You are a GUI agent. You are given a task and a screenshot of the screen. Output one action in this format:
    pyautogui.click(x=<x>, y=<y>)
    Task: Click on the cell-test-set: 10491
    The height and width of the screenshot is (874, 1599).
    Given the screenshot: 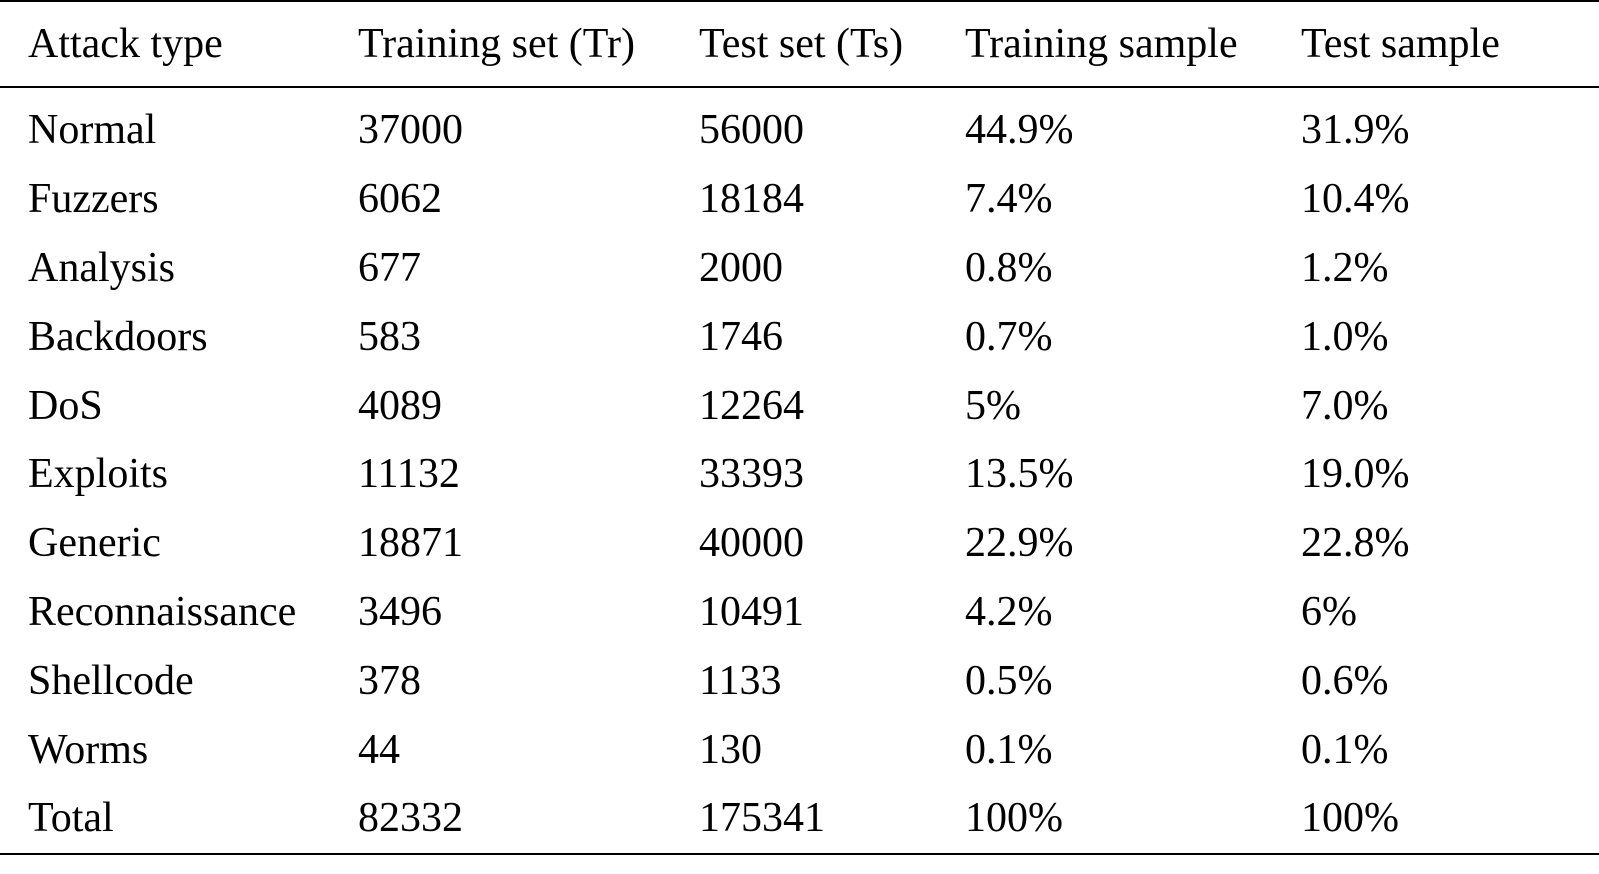 What is the action you would take?
    pyautogui.click(x=751, y=611)
    